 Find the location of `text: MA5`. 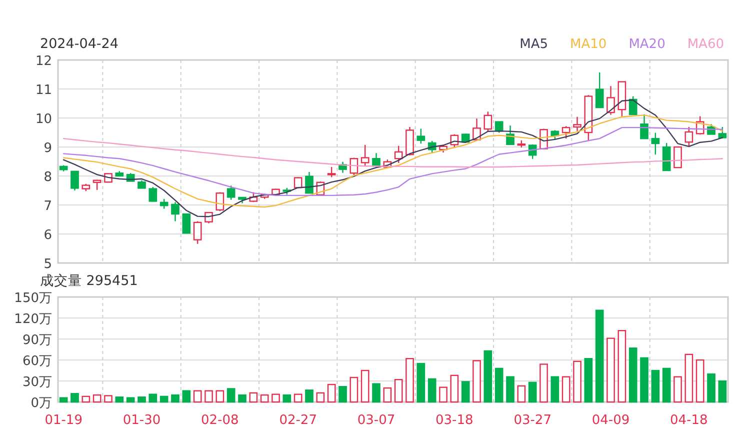

text: MA5 is located at coordinates (534, 44).